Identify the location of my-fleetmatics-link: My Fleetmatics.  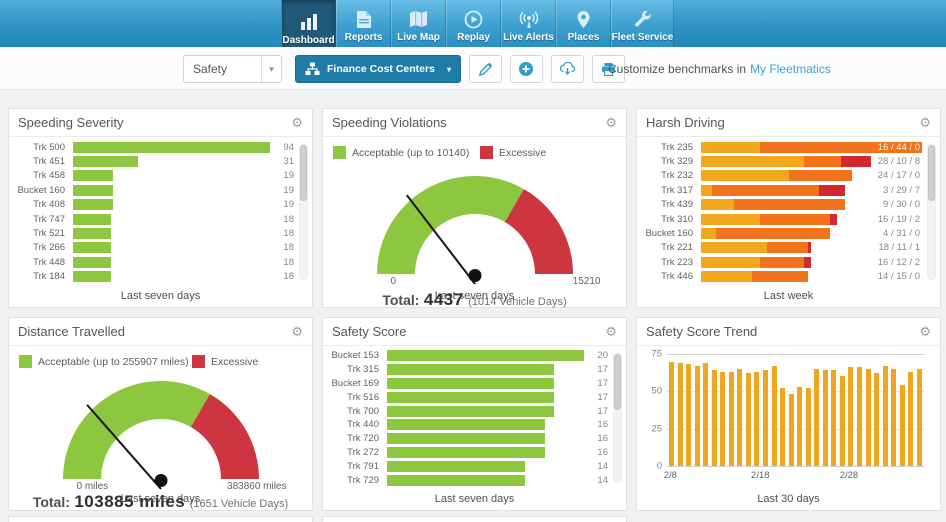
(790, 68).